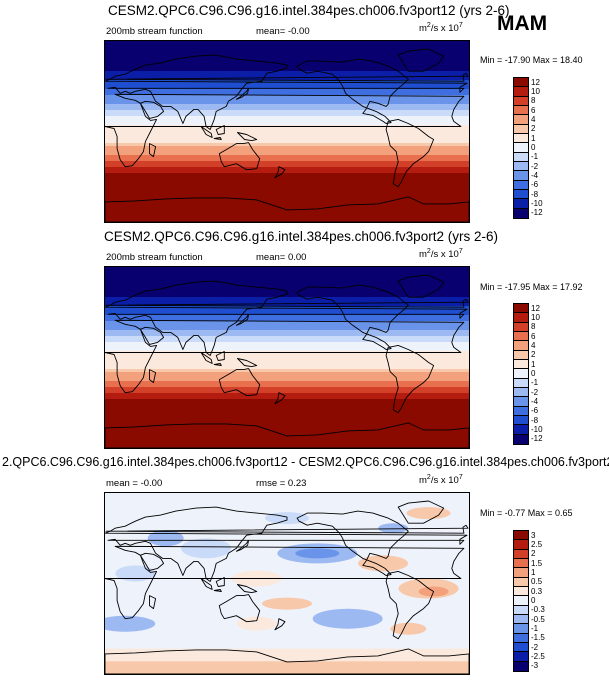 The height and width of the screenshot is (681, 609). Describe the element at coordinates (535, 175) in the screenshot. I see `panel1-colorbar-tick-label: -4` at that location.